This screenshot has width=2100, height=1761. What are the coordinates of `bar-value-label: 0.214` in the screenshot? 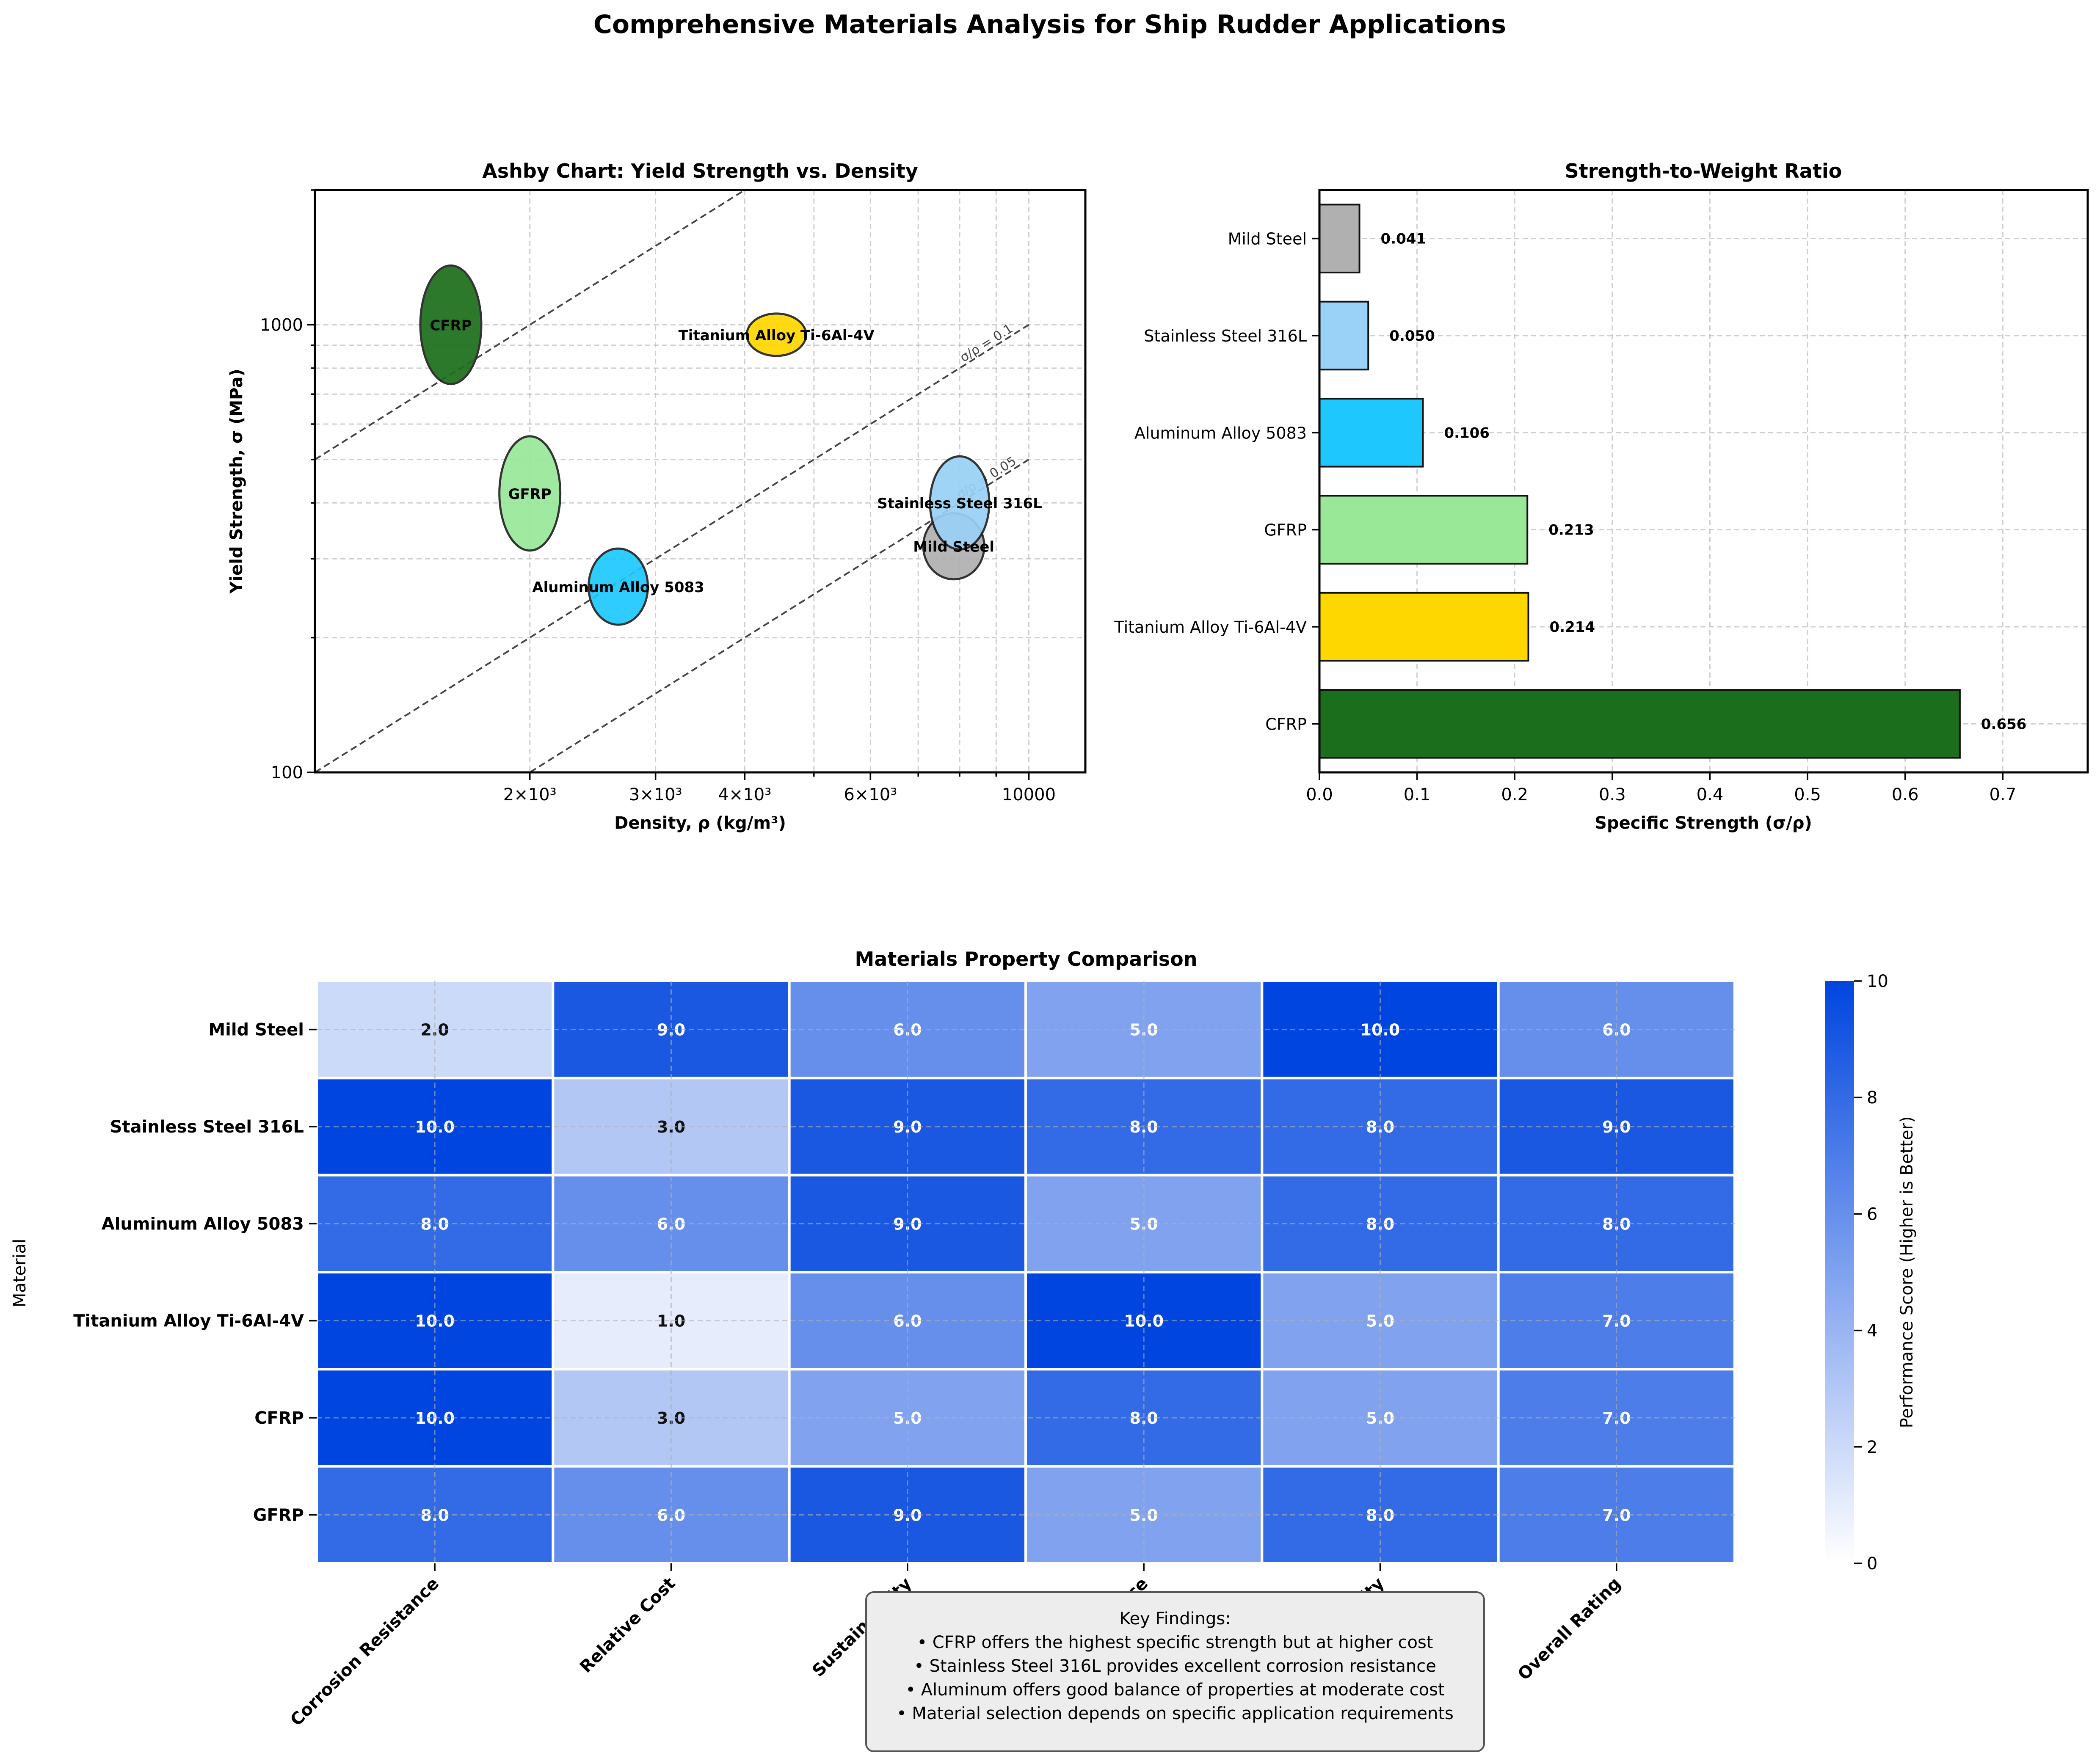 It's located at (1572, 627).